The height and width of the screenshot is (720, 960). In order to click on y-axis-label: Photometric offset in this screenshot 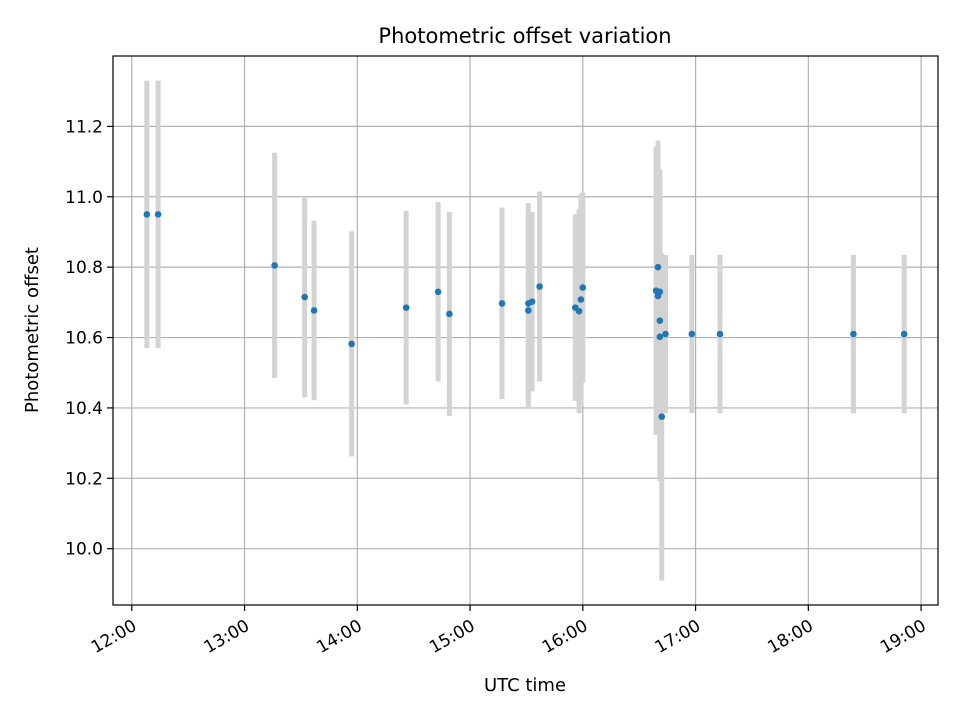, I will do `click(32, 330)`.